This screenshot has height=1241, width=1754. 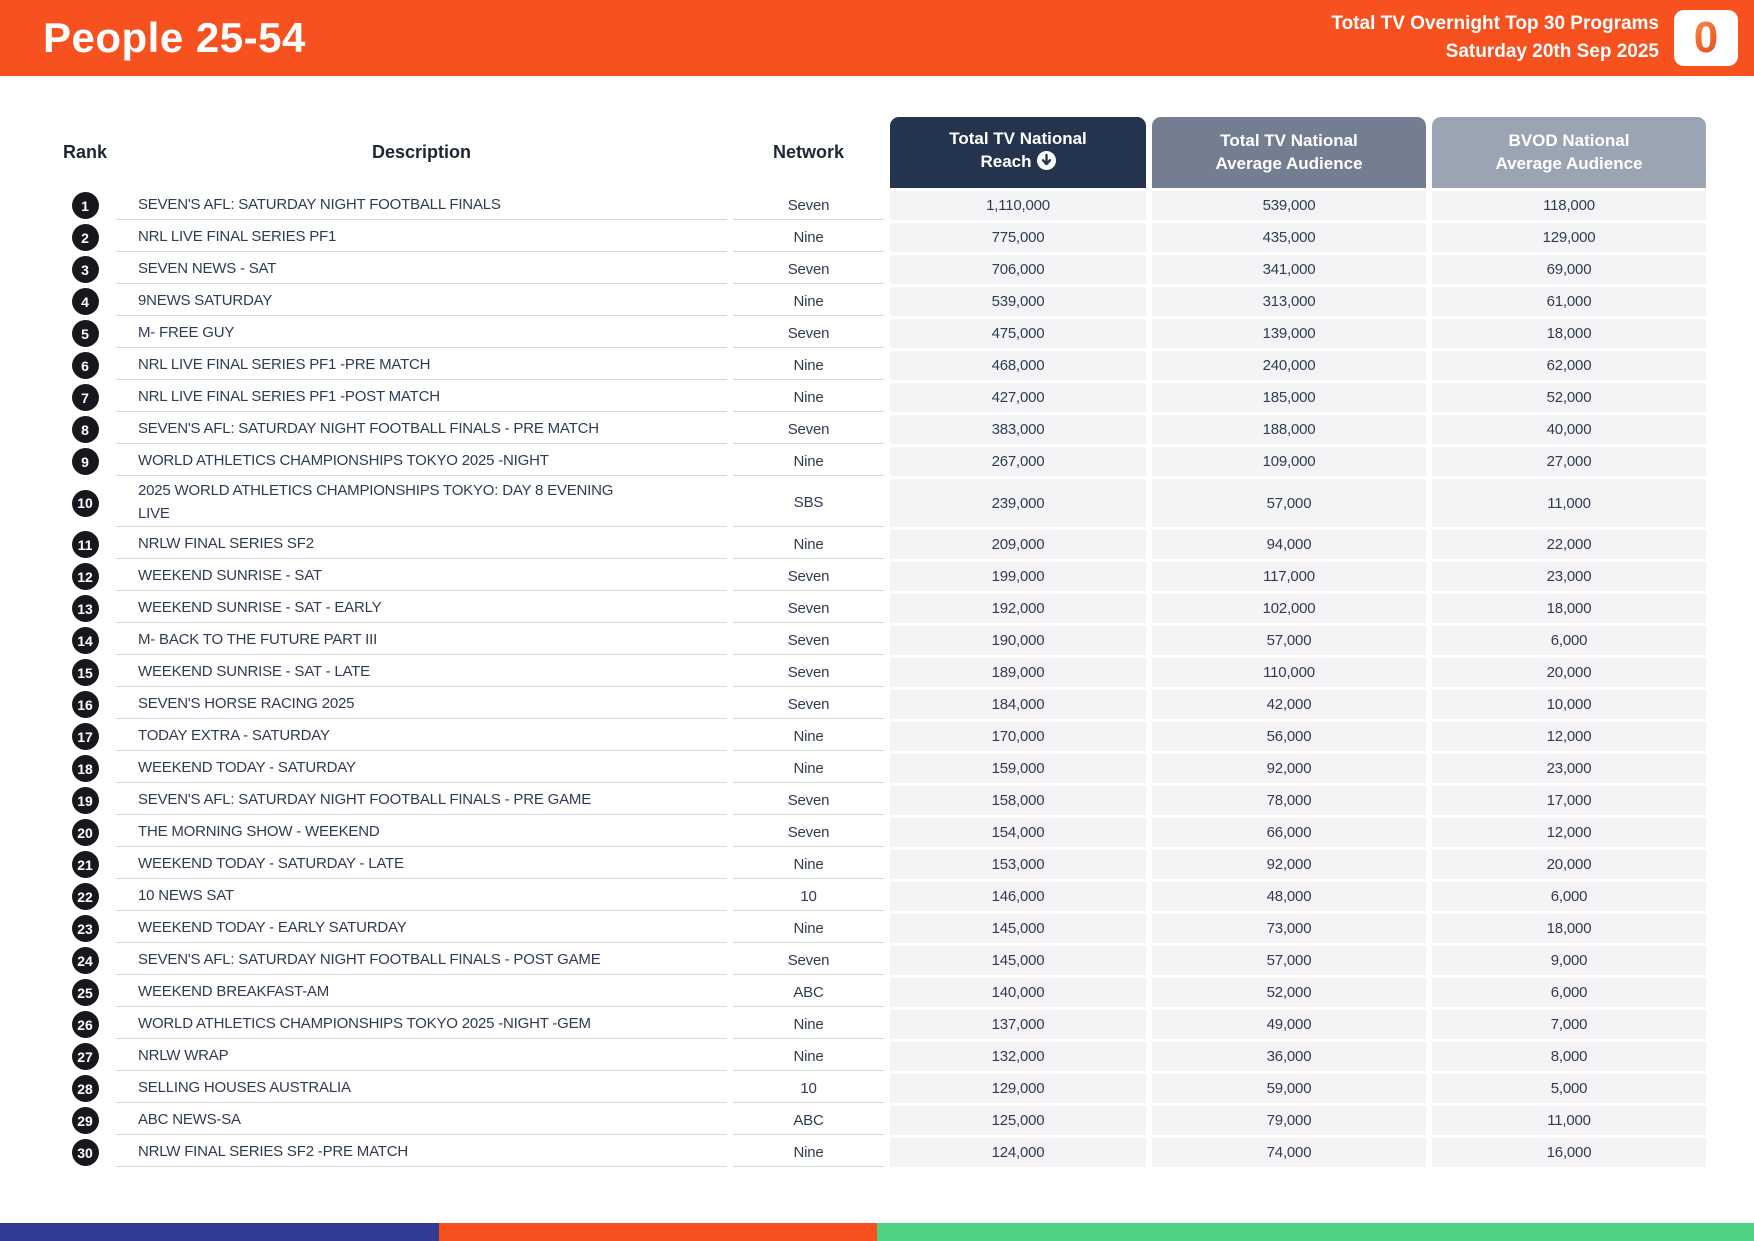 I want to click on rank-badge: 15, so click(x=85, y=672).